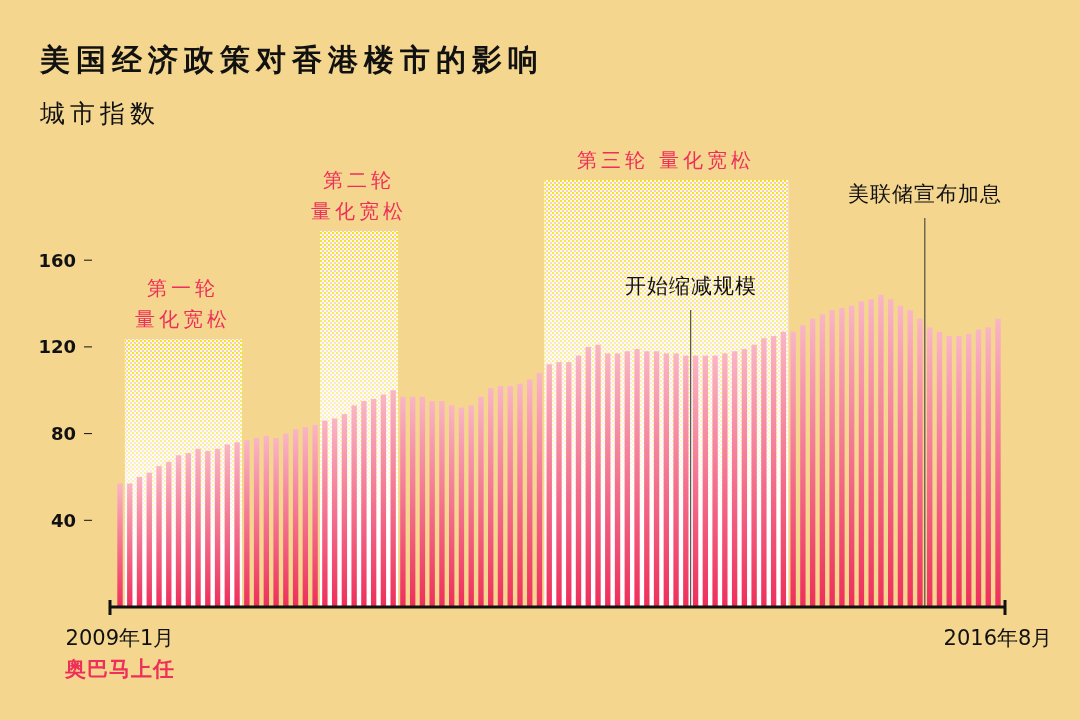 The width and height of the screenshot is (1080, 720). What do you see at coordinates (924, 194) in the screenshot?
I see `text: 美联储宣布加息` at bounding box center [924, 194].